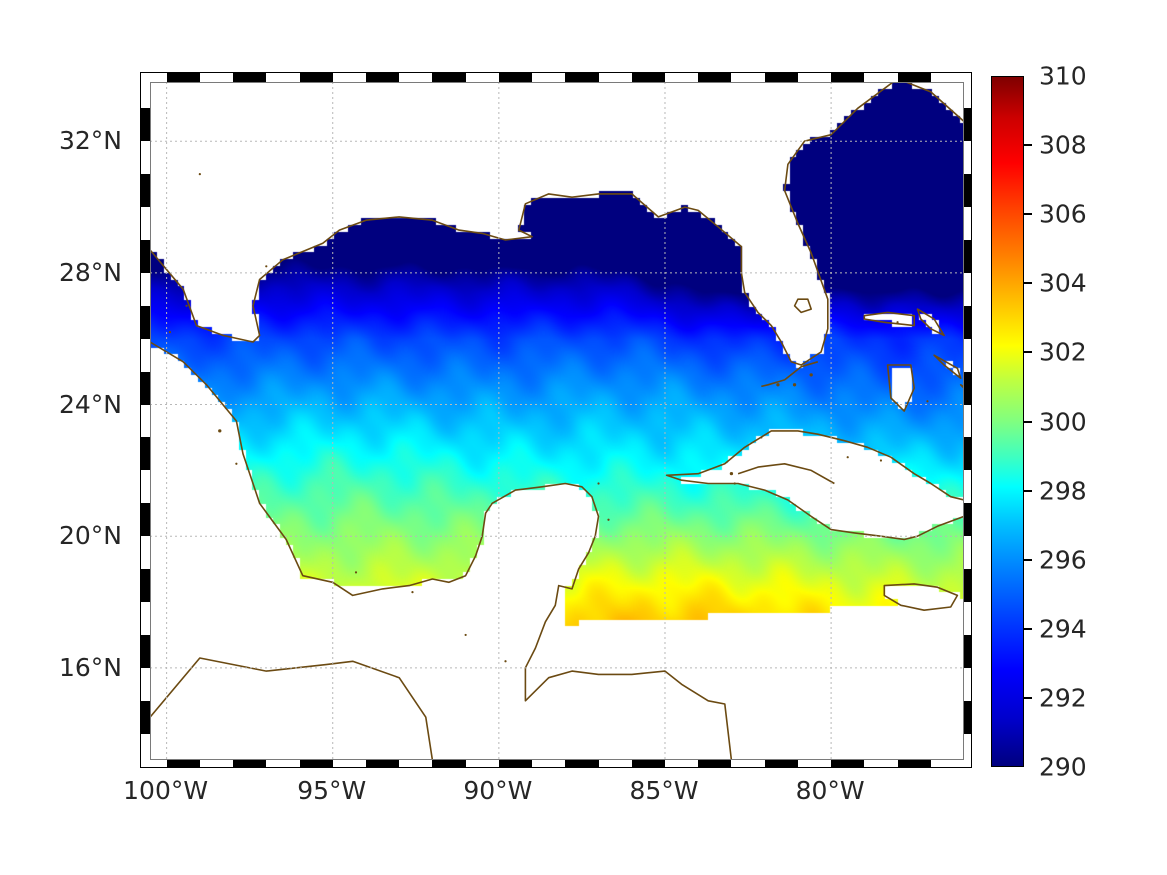  Describe the element at coordinates (145, 420) in the screenshot. I see `frame-checker-left` at that location.